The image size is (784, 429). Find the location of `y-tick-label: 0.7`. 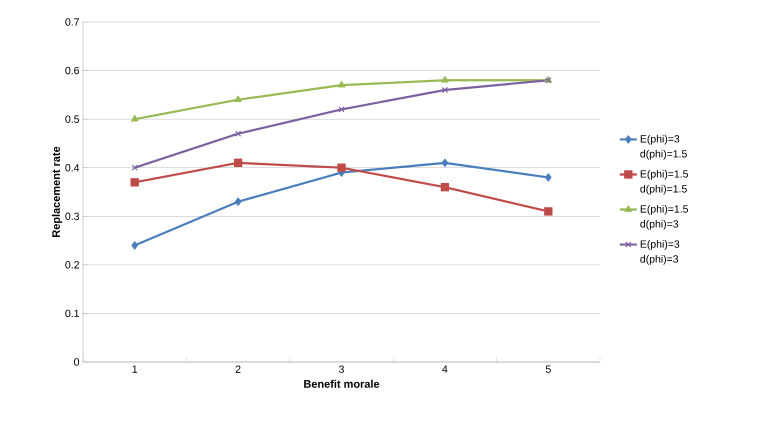

y-tick-label: 0.7 is located at coordinates (72, 22).